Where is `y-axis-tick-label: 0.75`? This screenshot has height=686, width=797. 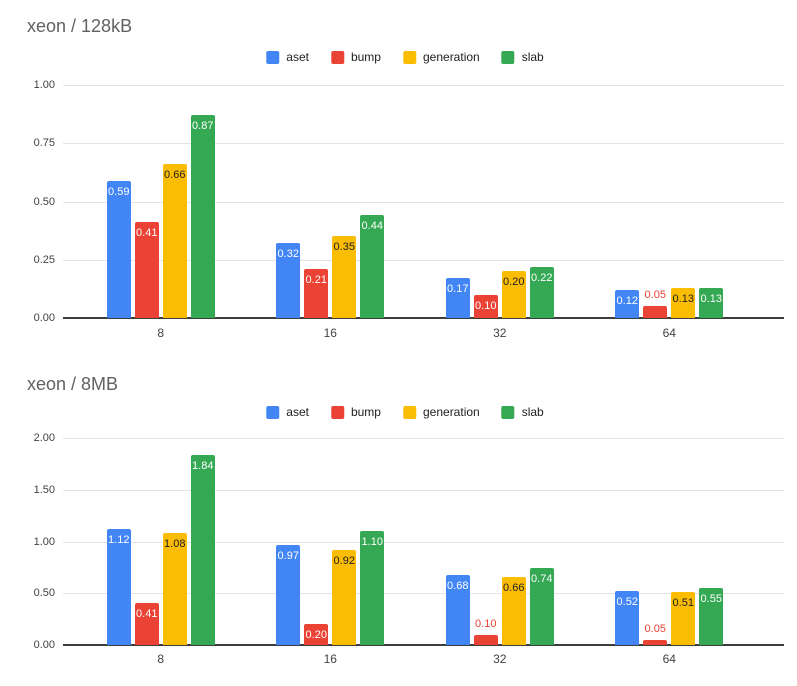
y-axis-tick-label: 0.75 is located at coordinates (44, 143).